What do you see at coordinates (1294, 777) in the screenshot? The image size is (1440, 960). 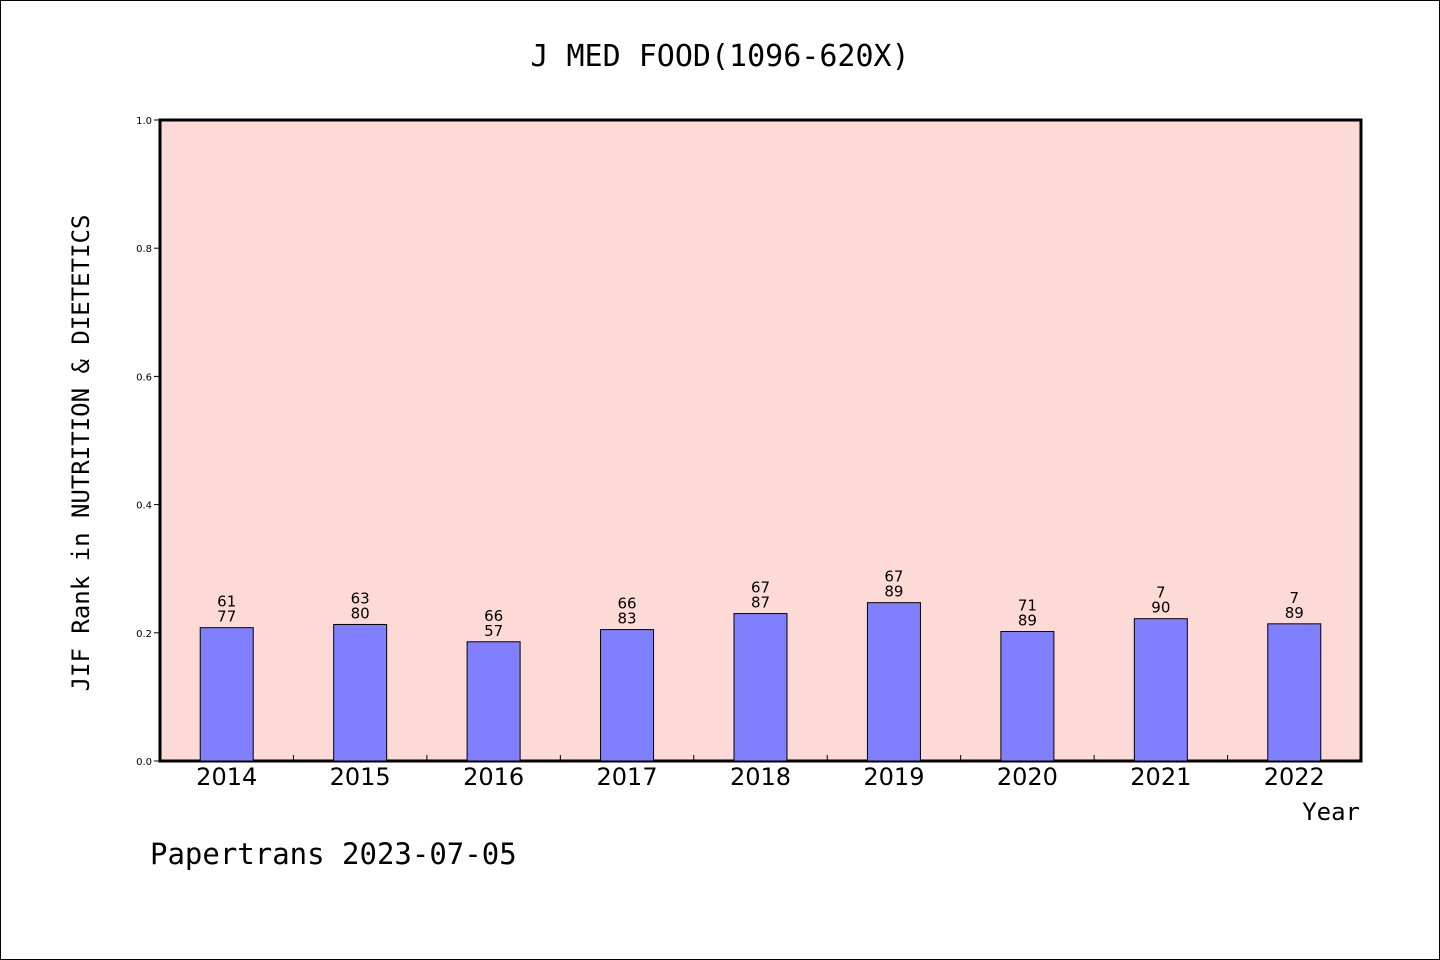 I see `x-tick-label: 2022` at bounding box center [1294, 777].